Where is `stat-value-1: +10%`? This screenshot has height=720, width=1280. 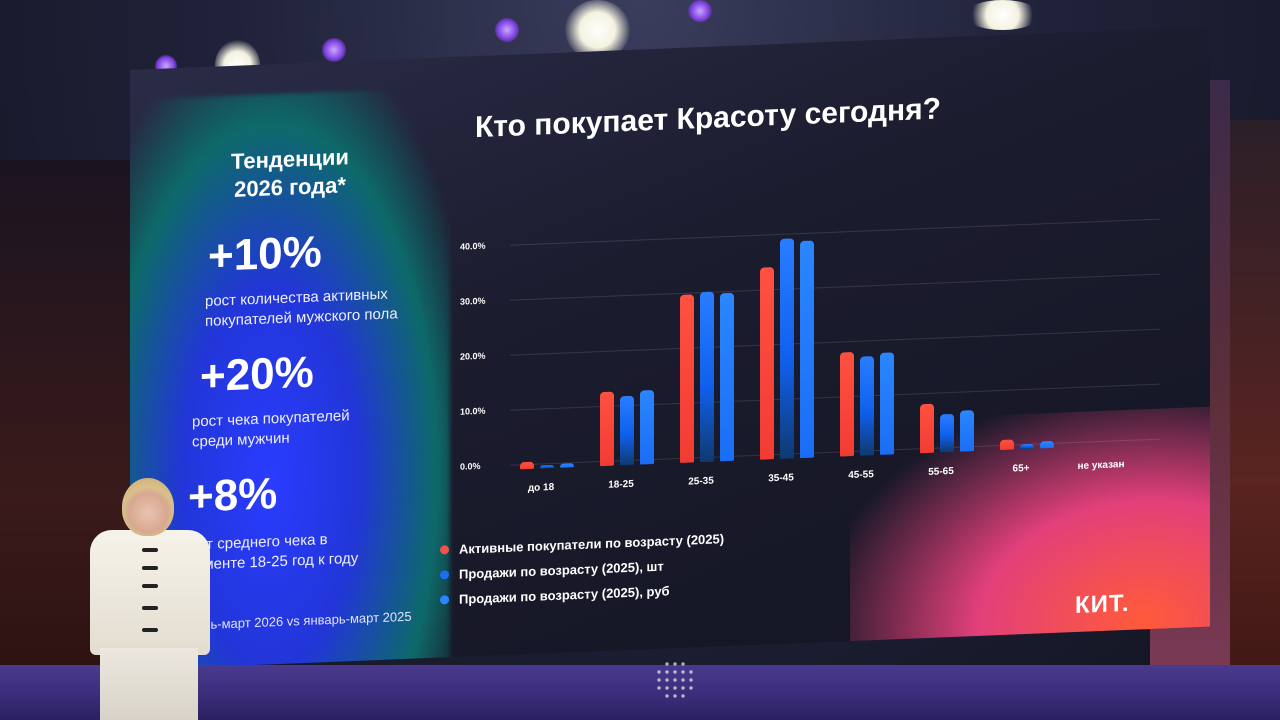
stat-value-1: +10% is located at coordinates (265, 254).